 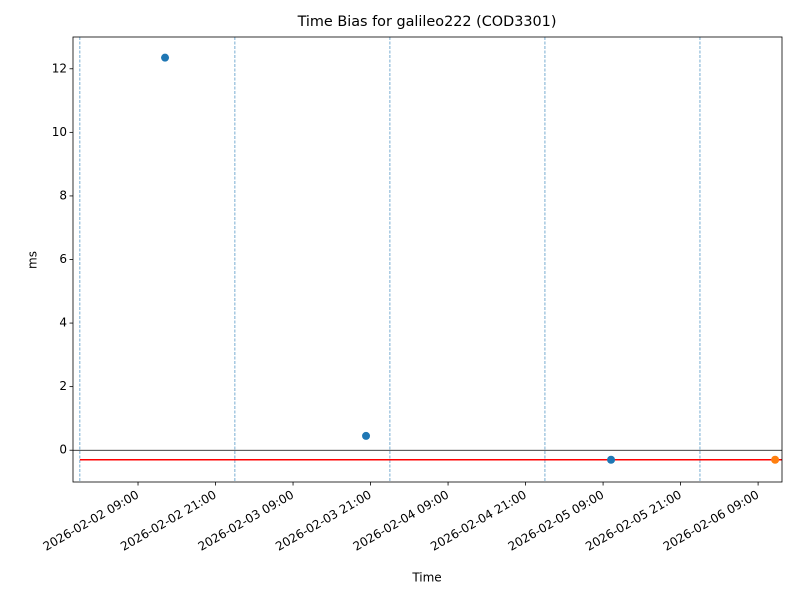 What do you see at coordinates (33, 260) in the screenshot?
I see `y-axis-label: ms` at bounding box center [33, 260].